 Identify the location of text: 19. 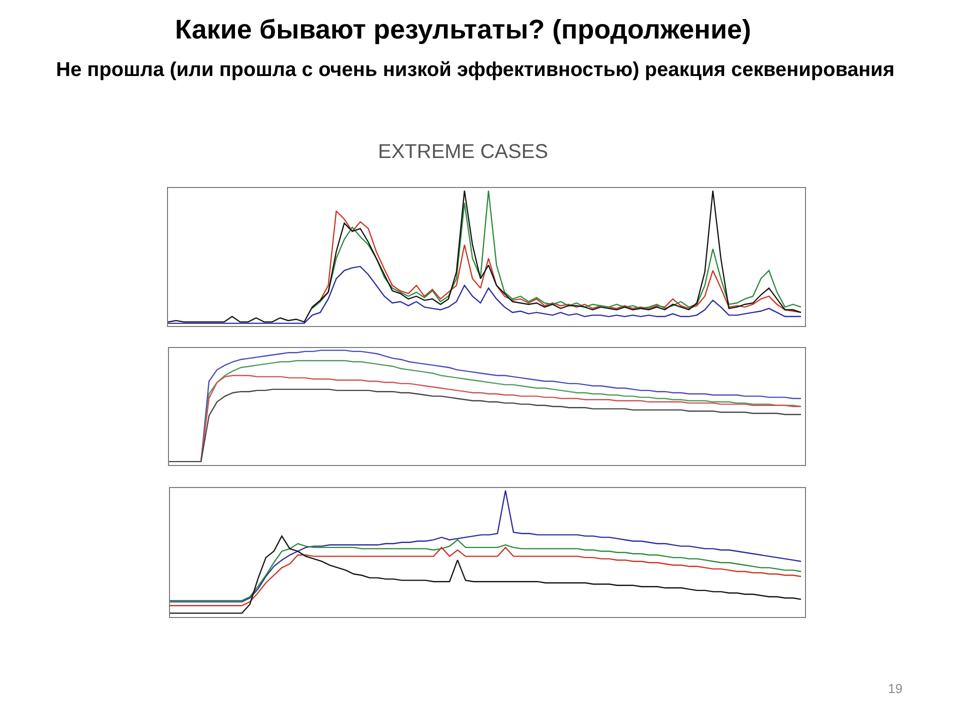
(895, 688).